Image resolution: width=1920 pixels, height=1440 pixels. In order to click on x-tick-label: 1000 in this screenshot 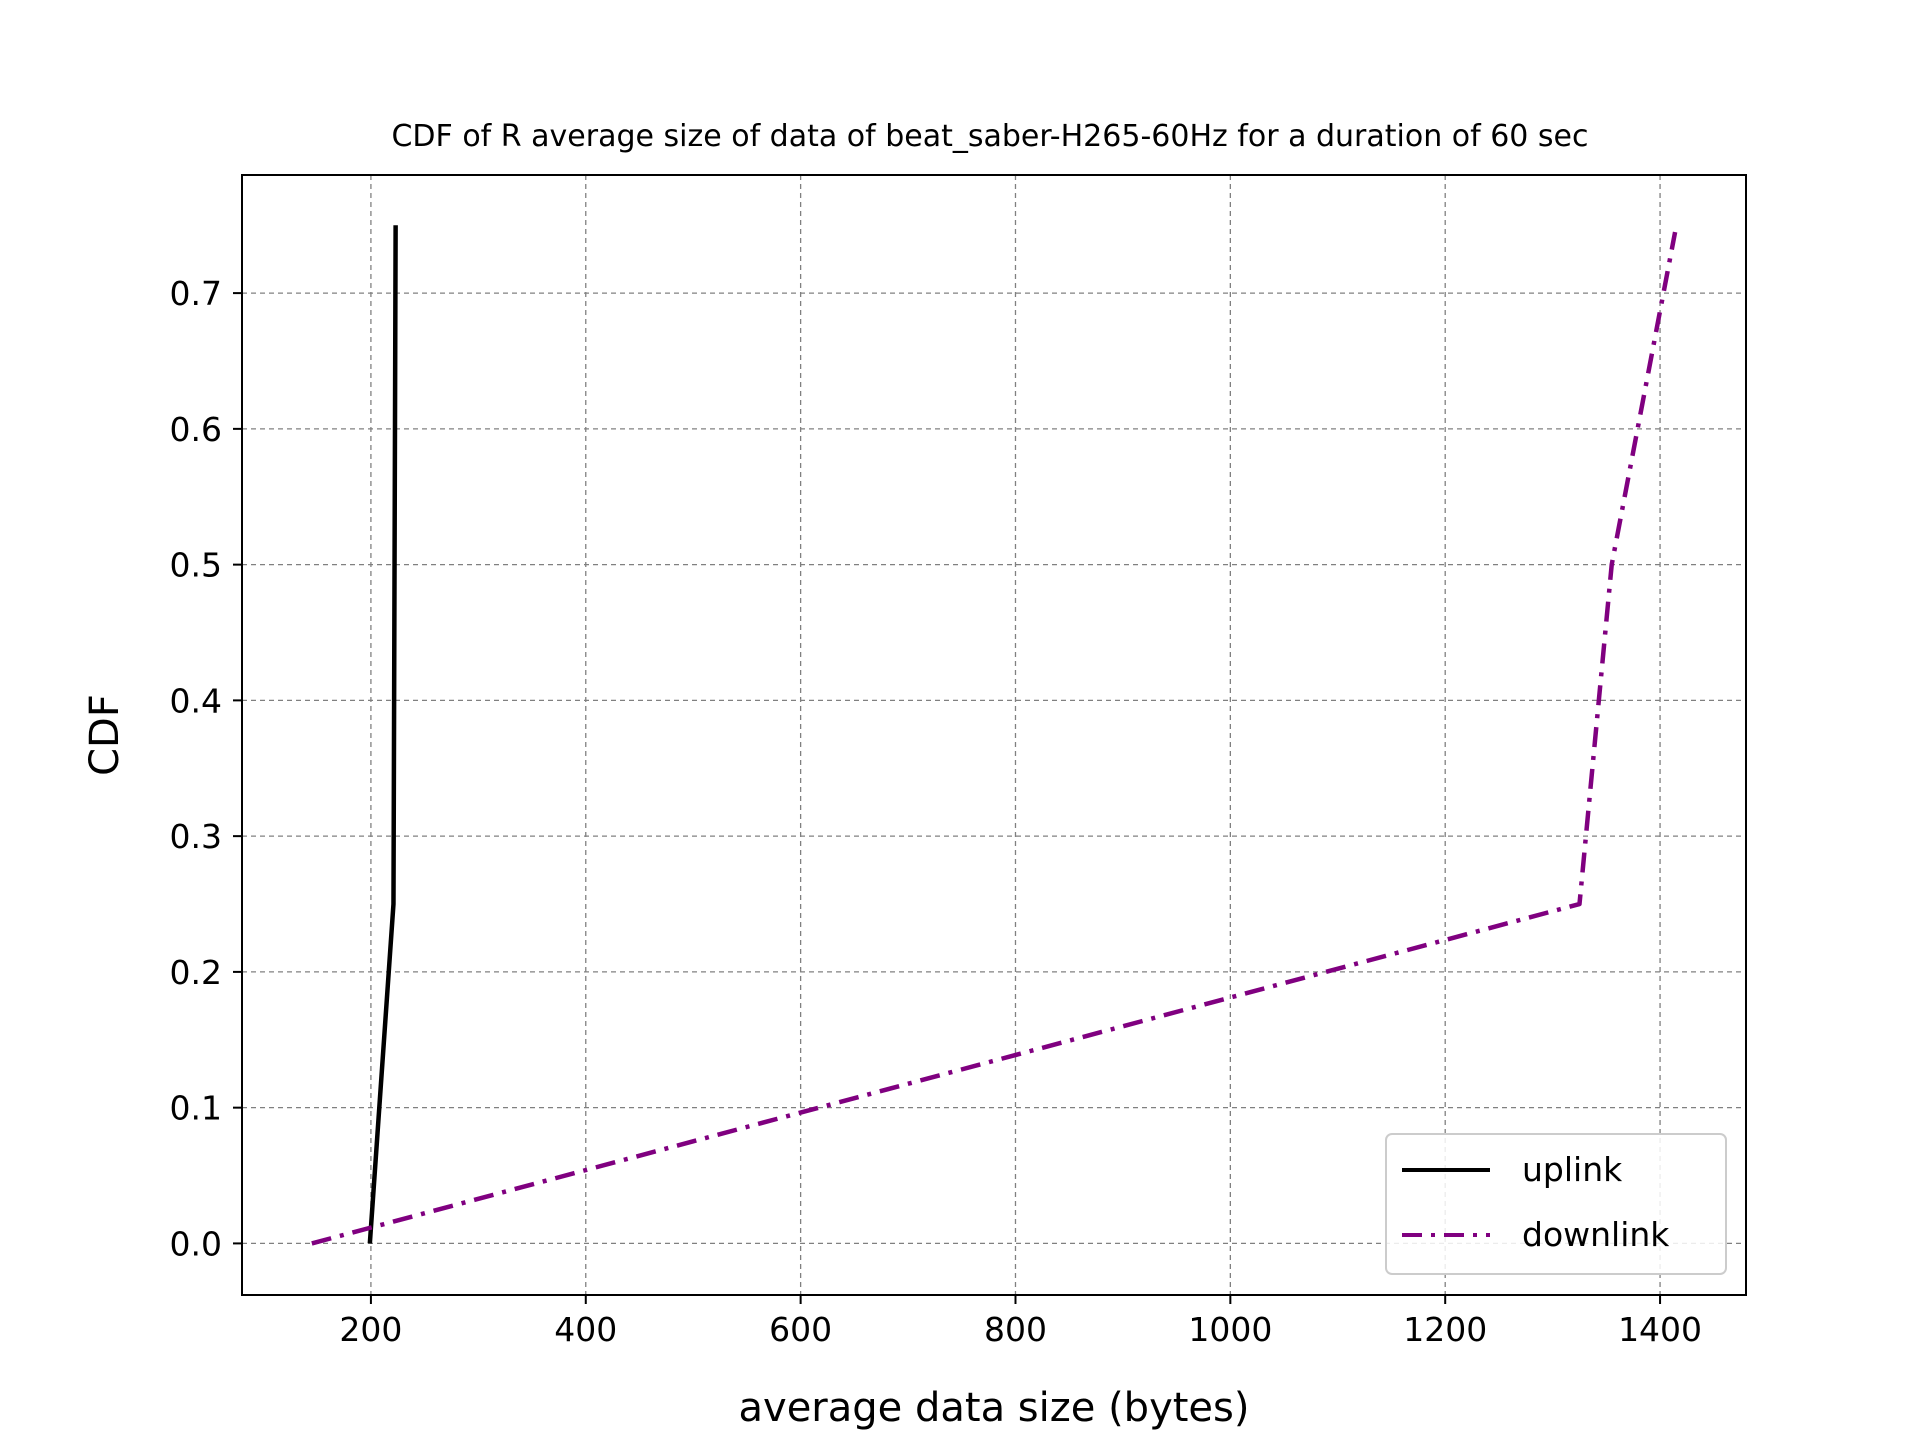, I will do `click(1230, 1329)`.